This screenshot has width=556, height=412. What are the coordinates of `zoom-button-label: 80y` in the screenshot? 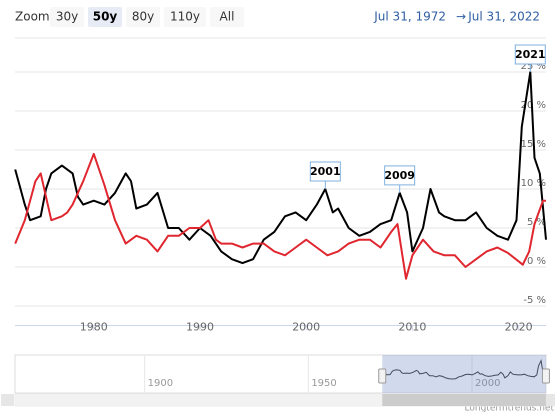 It's located at (143, 17).